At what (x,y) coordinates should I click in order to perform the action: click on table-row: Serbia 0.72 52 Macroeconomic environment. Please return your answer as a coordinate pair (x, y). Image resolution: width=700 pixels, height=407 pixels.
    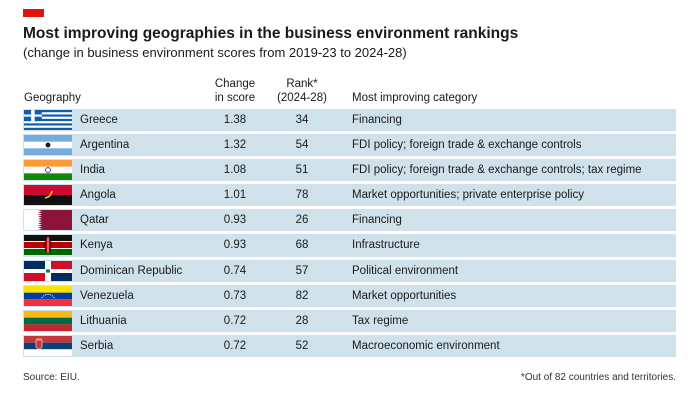
    Looking at the image, I should click on (349, 345).